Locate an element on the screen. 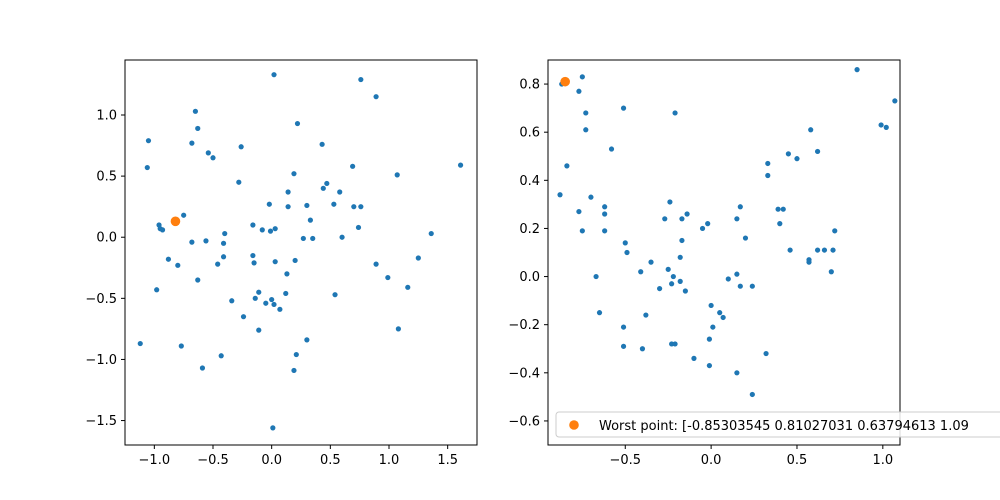 This screenshot has width=1000, height=500. left-y-tick-label: 0.5 is located at coordinates (106, 177).